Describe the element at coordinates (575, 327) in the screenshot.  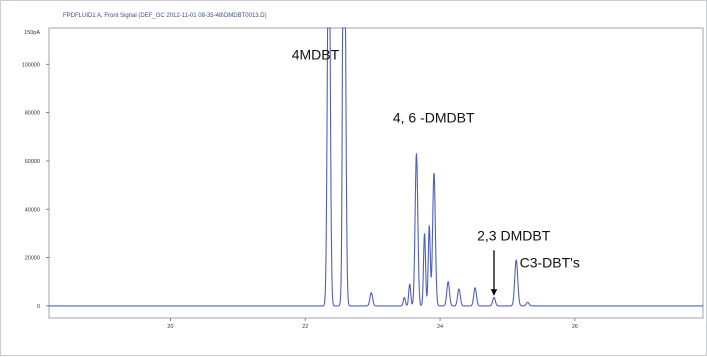
I see `x-tick-label: 26` at that location.